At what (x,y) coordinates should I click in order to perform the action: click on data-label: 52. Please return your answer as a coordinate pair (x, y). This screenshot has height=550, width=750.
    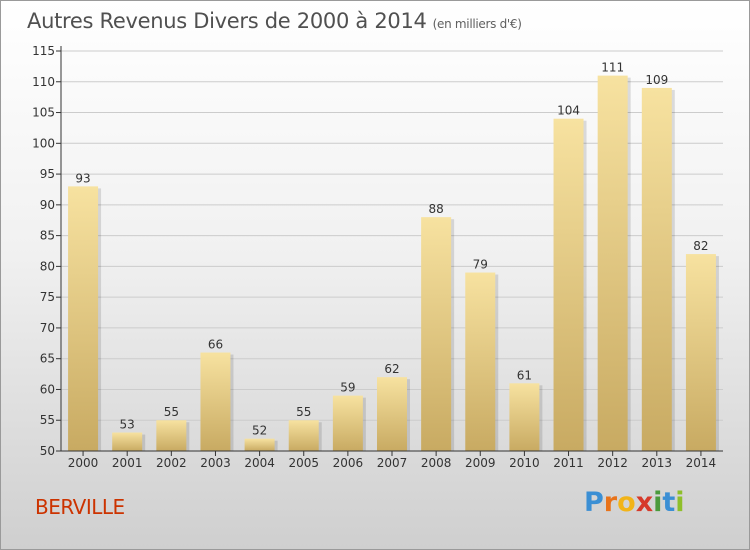
    Looking at the image, I should click on (259, 431).